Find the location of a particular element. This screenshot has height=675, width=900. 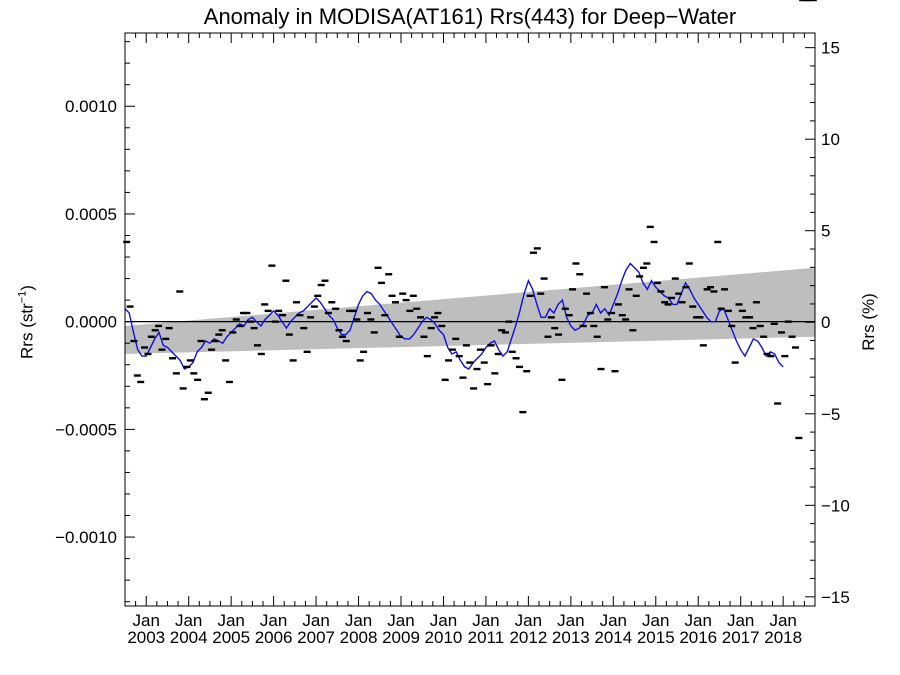

x-tick-year-label: 2017 is located at coordinates (741, 637).